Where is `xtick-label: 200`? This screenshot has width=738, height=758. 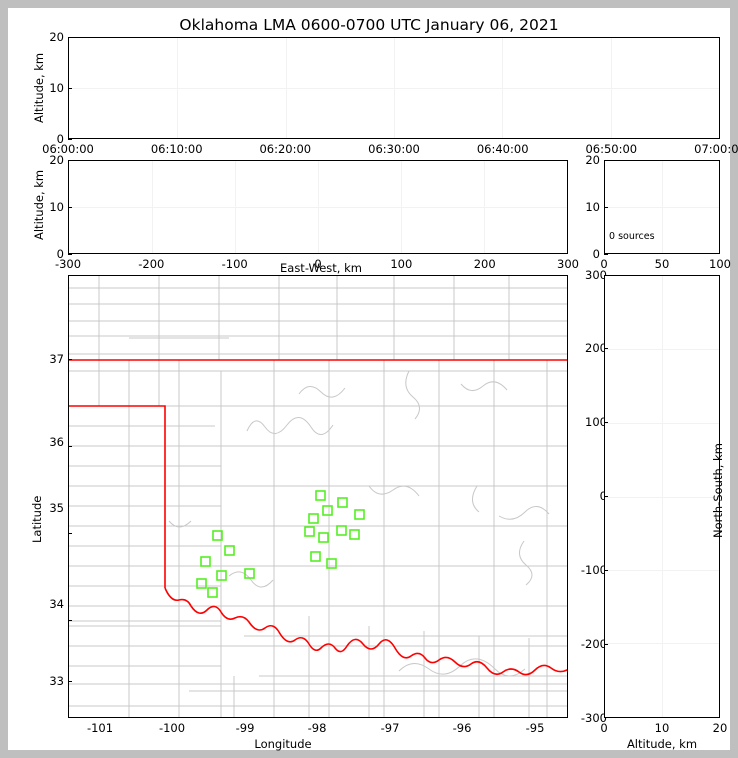 xtick-label: 200 is located at coordinates (484, 264).